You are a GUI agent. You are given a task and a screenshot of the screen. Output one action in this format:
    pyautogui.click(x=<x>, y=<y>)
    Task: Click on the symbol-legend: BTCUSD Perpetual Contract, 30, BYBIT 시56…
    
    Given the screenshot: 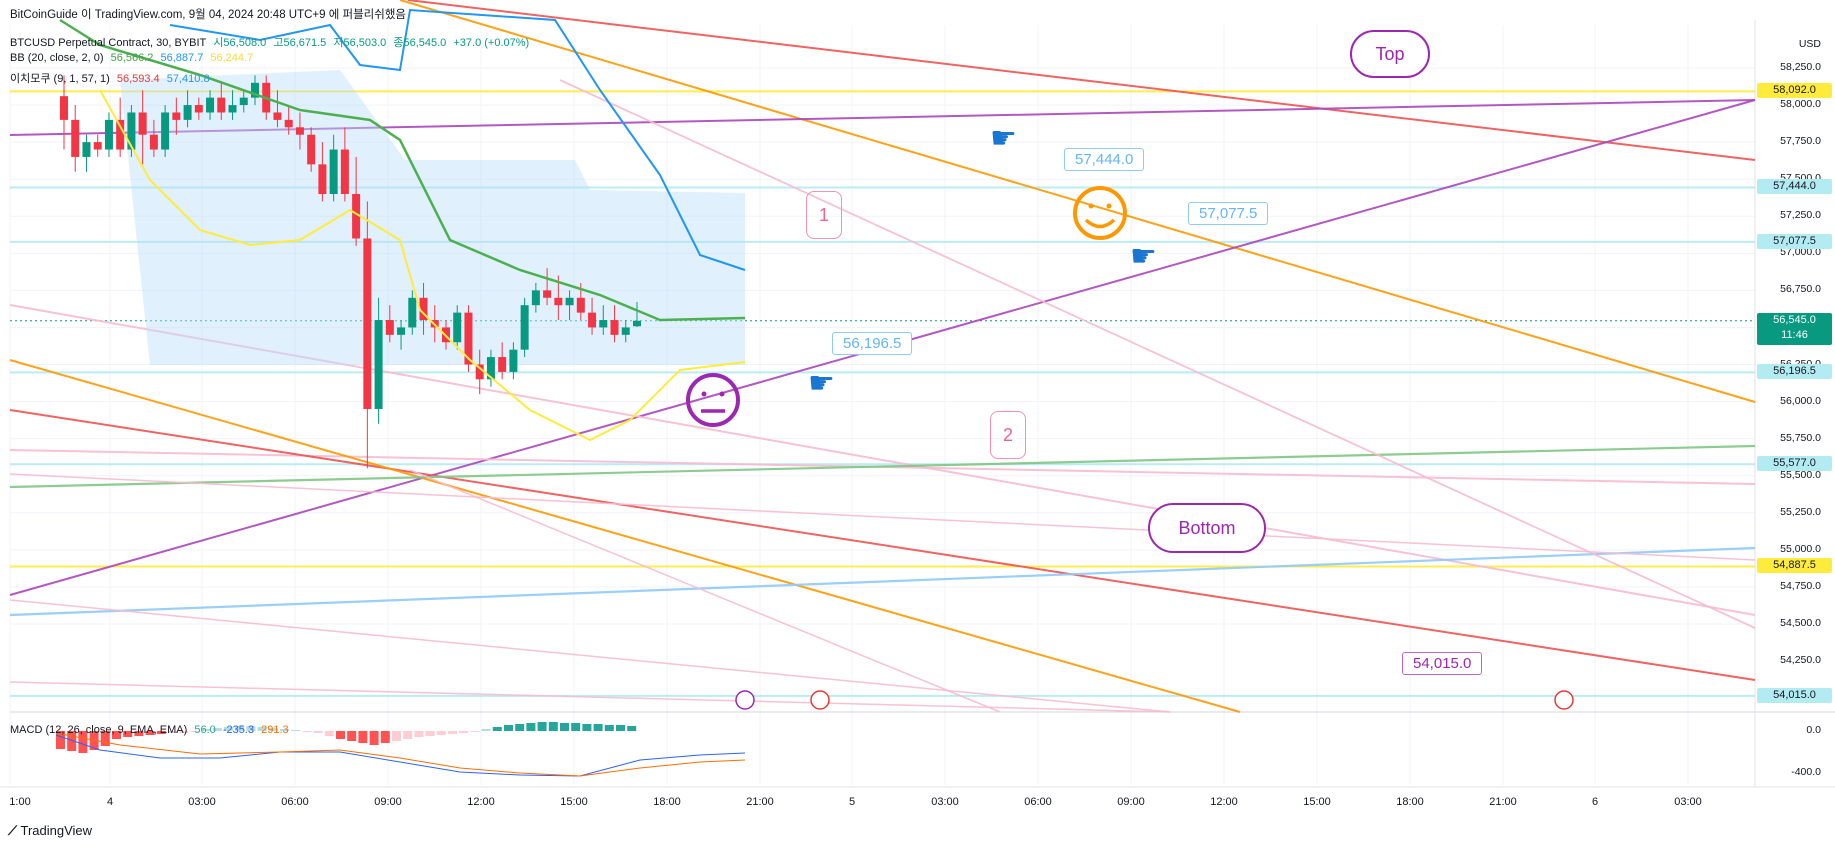 What is the action you would take?
    pyautogui.click(x=271, y=42)
    